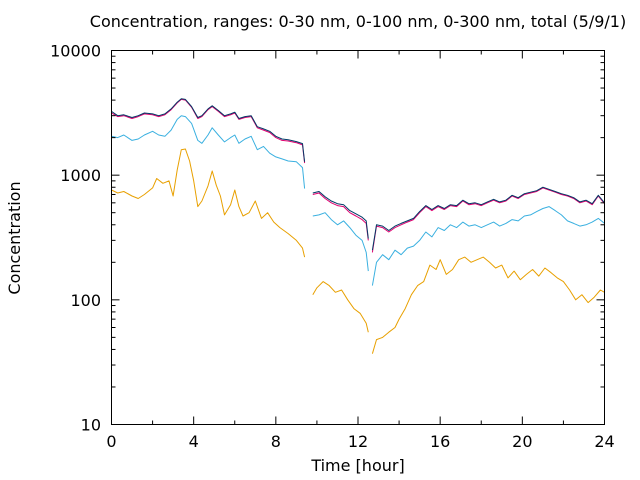  What do you see at coordinates (440, 441) in the screenshot?
I see `x-tick-label: 16` at bounding box center [440, 441].